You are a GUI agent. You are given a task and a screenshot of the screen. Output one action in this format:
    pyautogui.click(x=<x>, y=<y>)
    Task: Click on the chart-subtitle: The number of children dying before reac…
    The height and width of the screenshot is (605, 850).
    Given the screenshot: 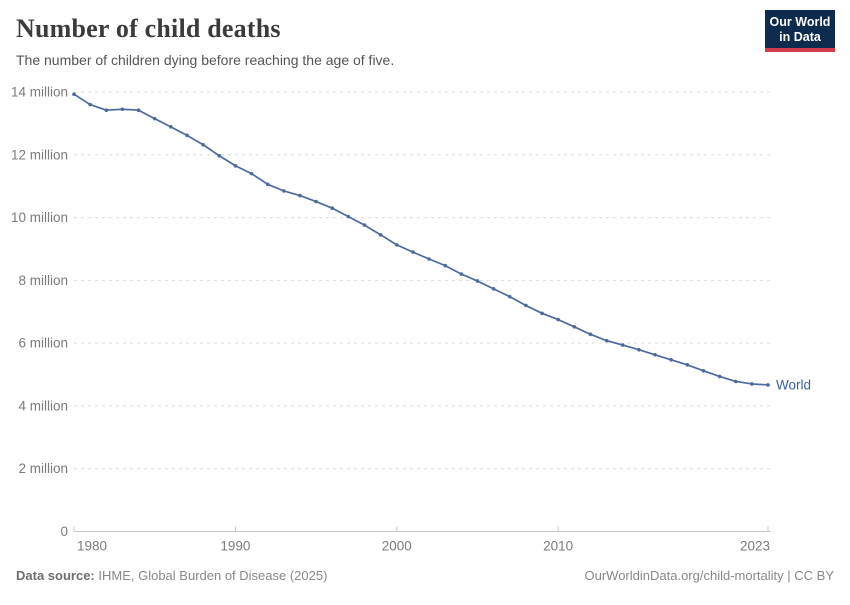 What is the action you would take?
    pyautogui.click(x=205, y=60)
    